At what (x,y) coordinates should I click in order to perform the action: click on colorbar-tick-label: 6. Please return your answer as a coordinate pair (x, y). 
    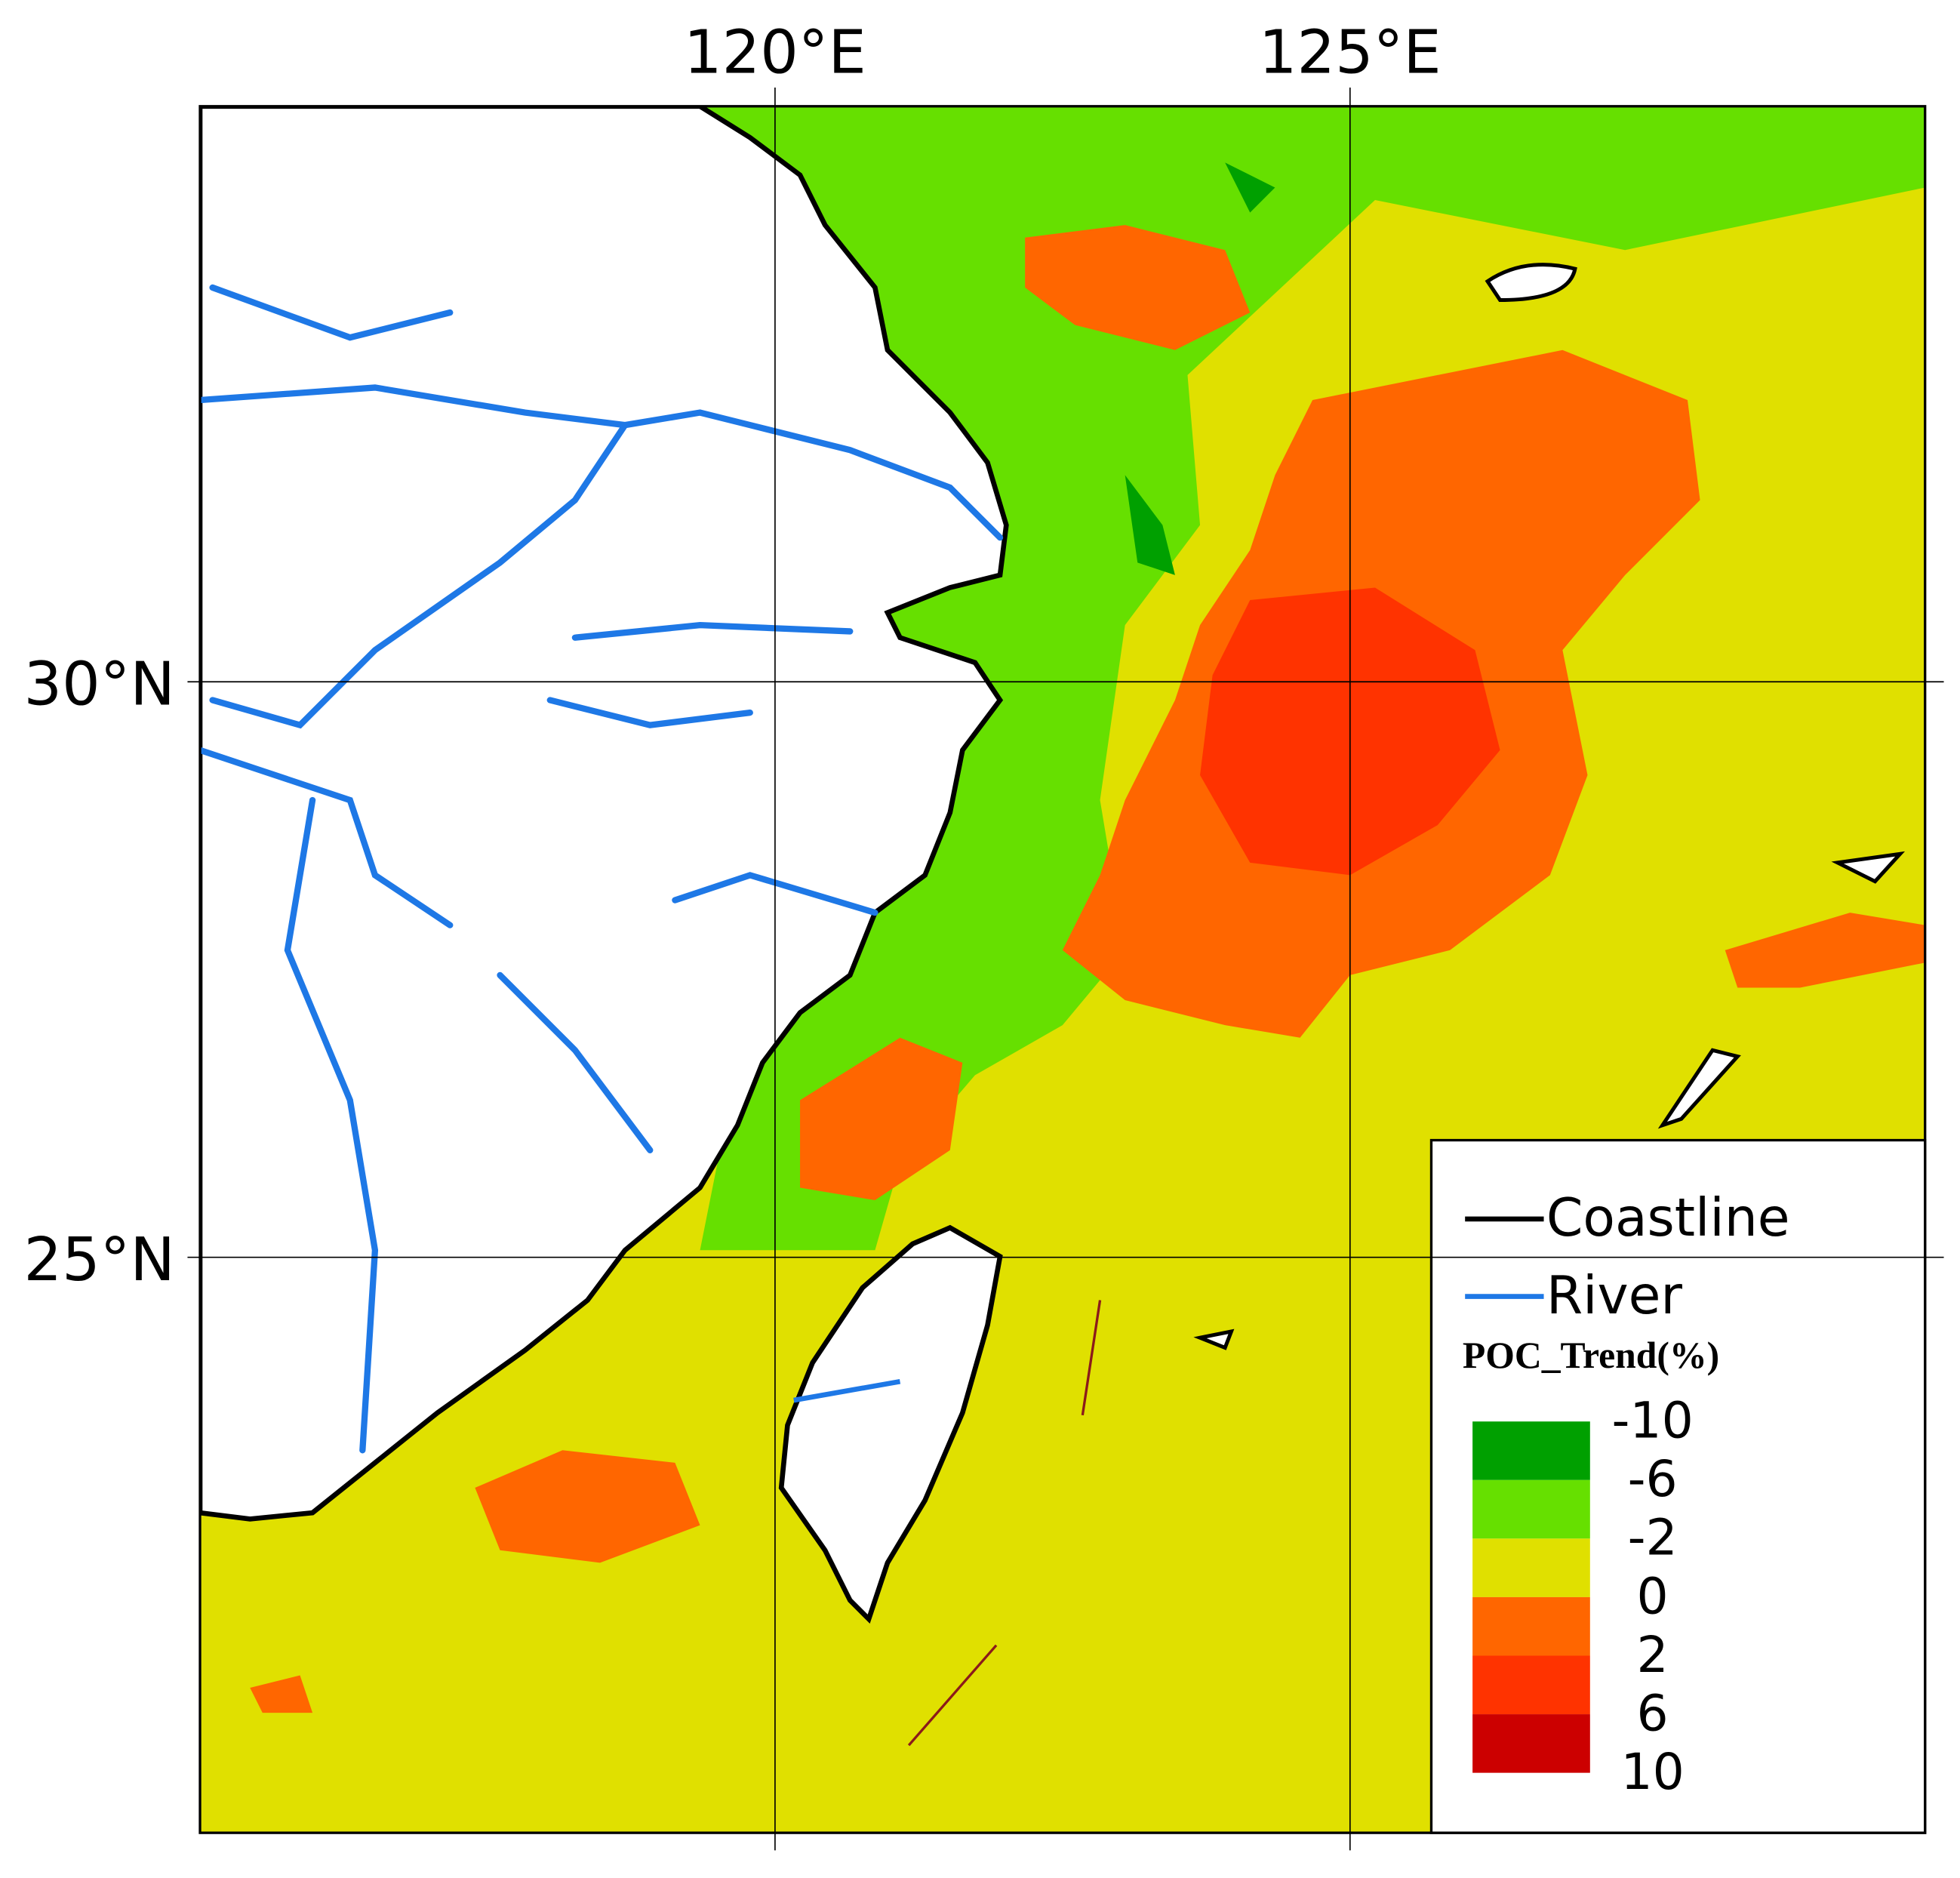
    Looking at the image, I should click on (1653, 1713).